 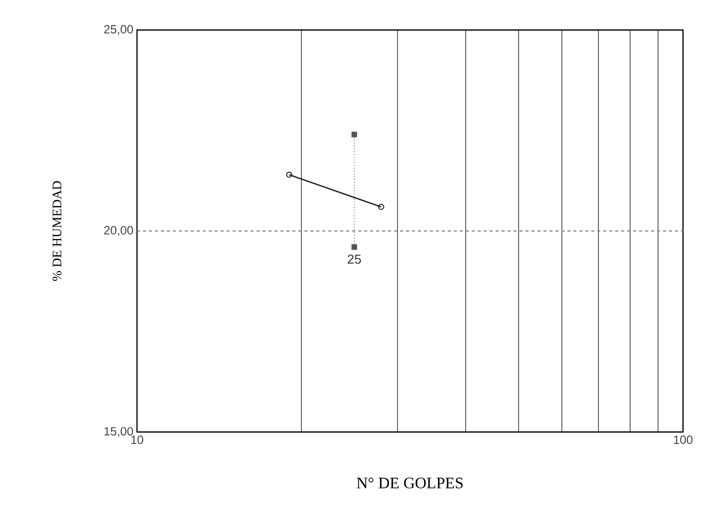 I want to click on y-tick-label: 20,00, so click(x=119, y=231).